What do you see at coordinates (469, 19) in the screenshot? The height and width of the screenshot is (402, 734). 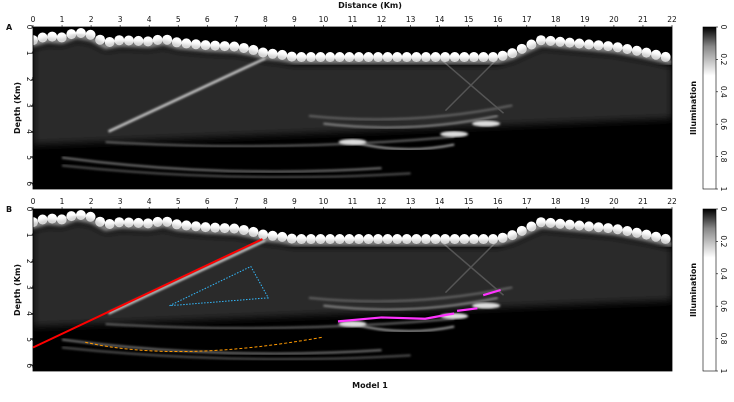 I see `x-tick-label: 15` at bounding box center [469, 19].